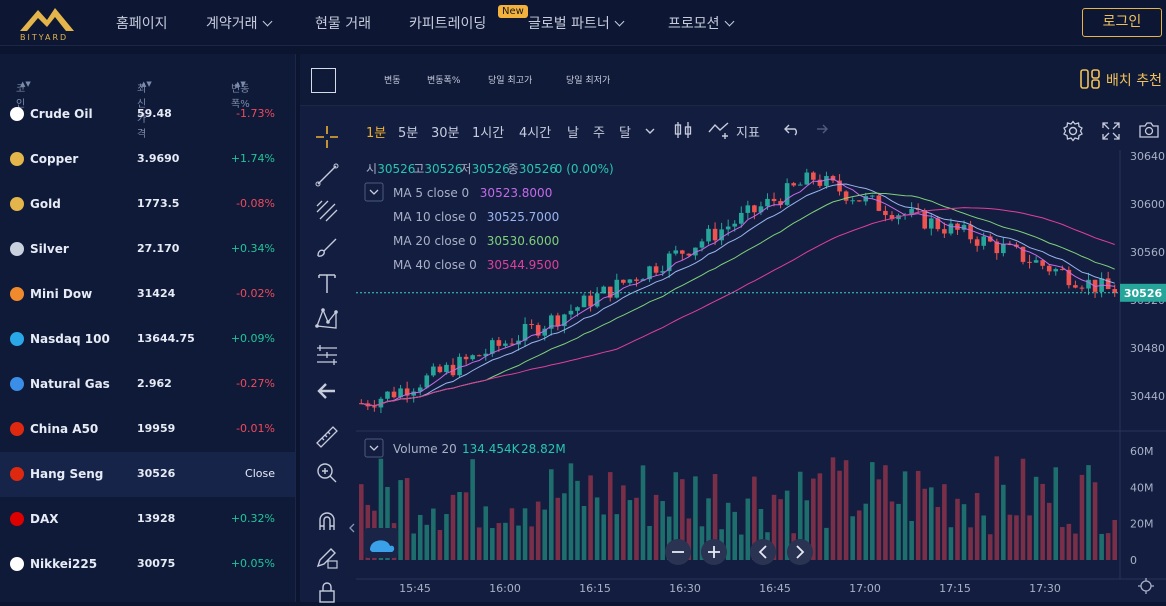 The height and width of the screenshot is (606, 1166). I want to click on login-button: 로그인, so click(1122, 22).